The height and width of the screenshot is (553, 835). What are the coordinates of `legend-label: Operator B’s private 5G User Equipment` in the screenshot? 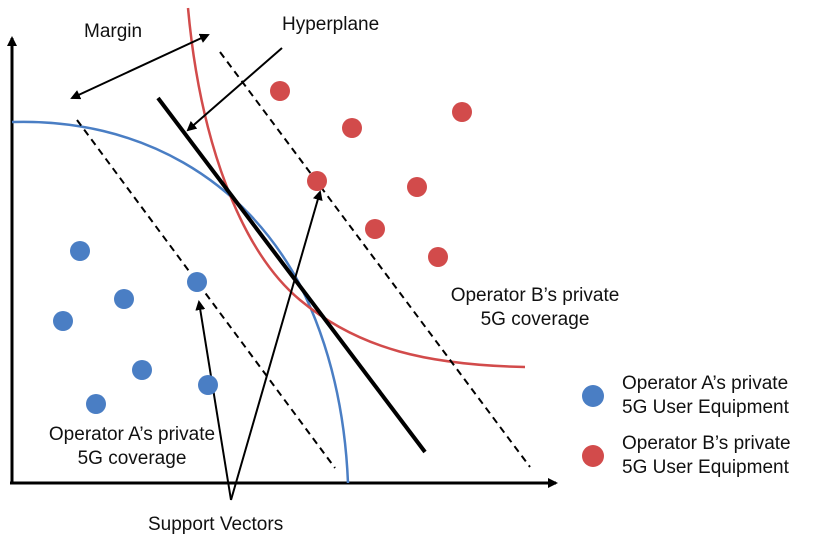 It's located at (706, 456).